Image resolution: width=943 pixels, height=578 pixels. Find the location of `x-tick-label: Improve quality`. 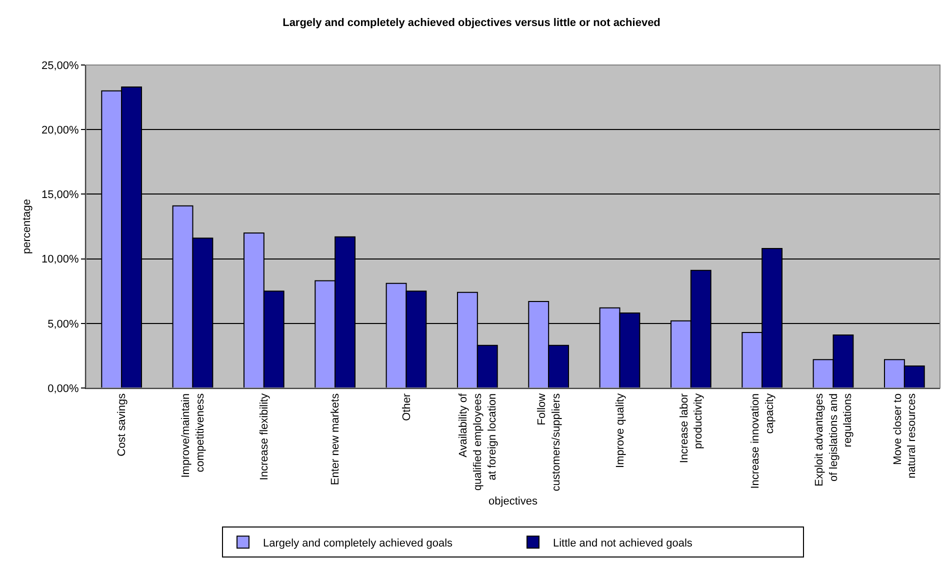

x-tick-label: Improve quality is located at coordinates (620, 430).